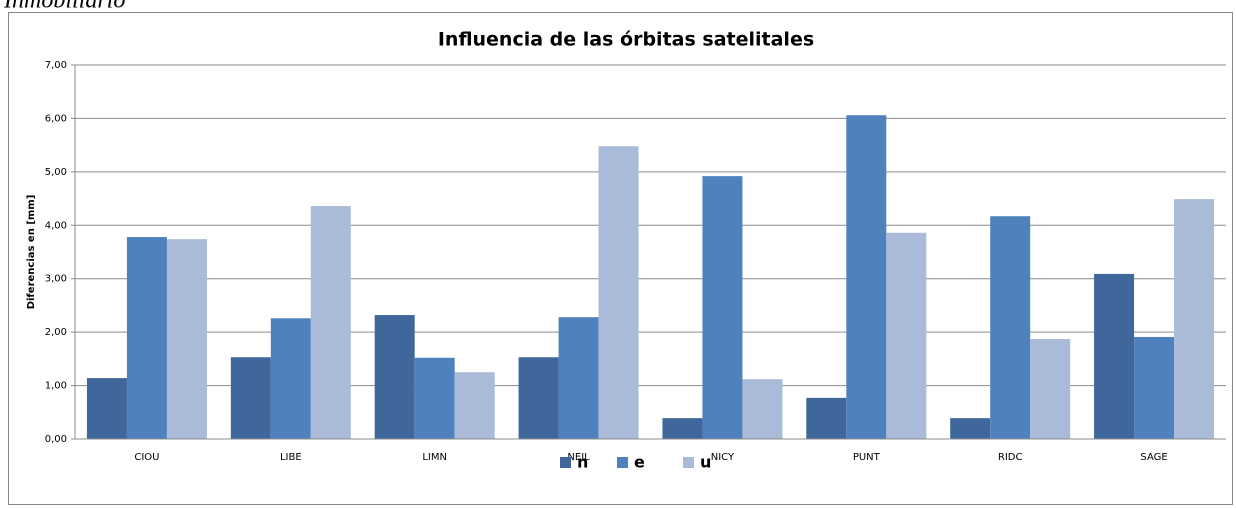 The height and width of the screenshot is (508, 1236). Describe the element at coordinates (56, 439) in the screenshot. I see `y-tick-label: 0,00` at that location.